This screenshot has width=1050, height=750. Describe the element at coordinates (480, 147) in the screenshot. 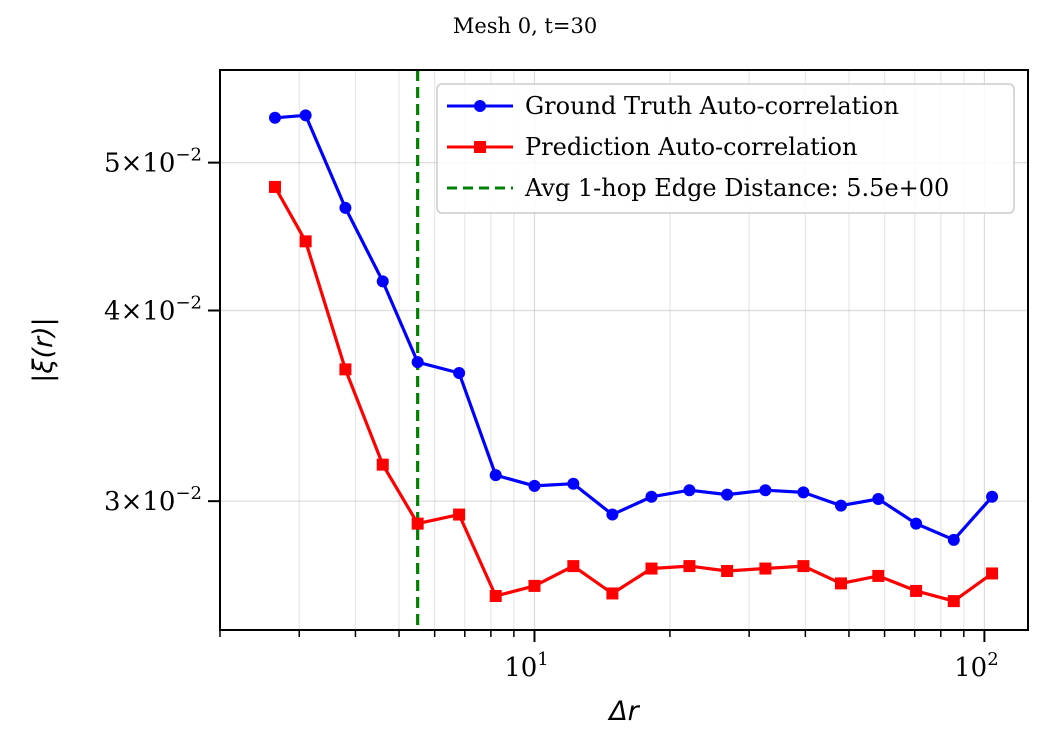

I see `legend-marker-prediction` at that location.